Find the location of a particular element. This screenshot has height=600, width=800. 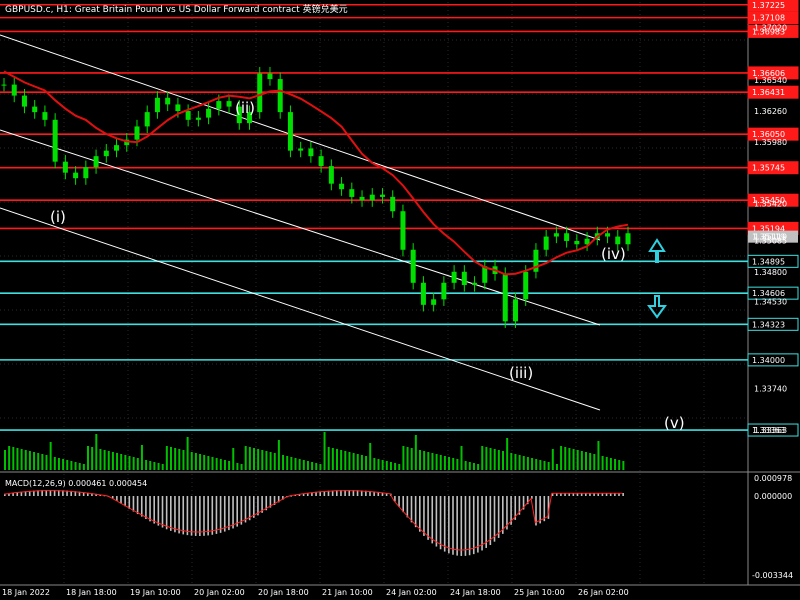

time-tick-label: 25 Jan 10:00 is located at coordinates (539, 592).